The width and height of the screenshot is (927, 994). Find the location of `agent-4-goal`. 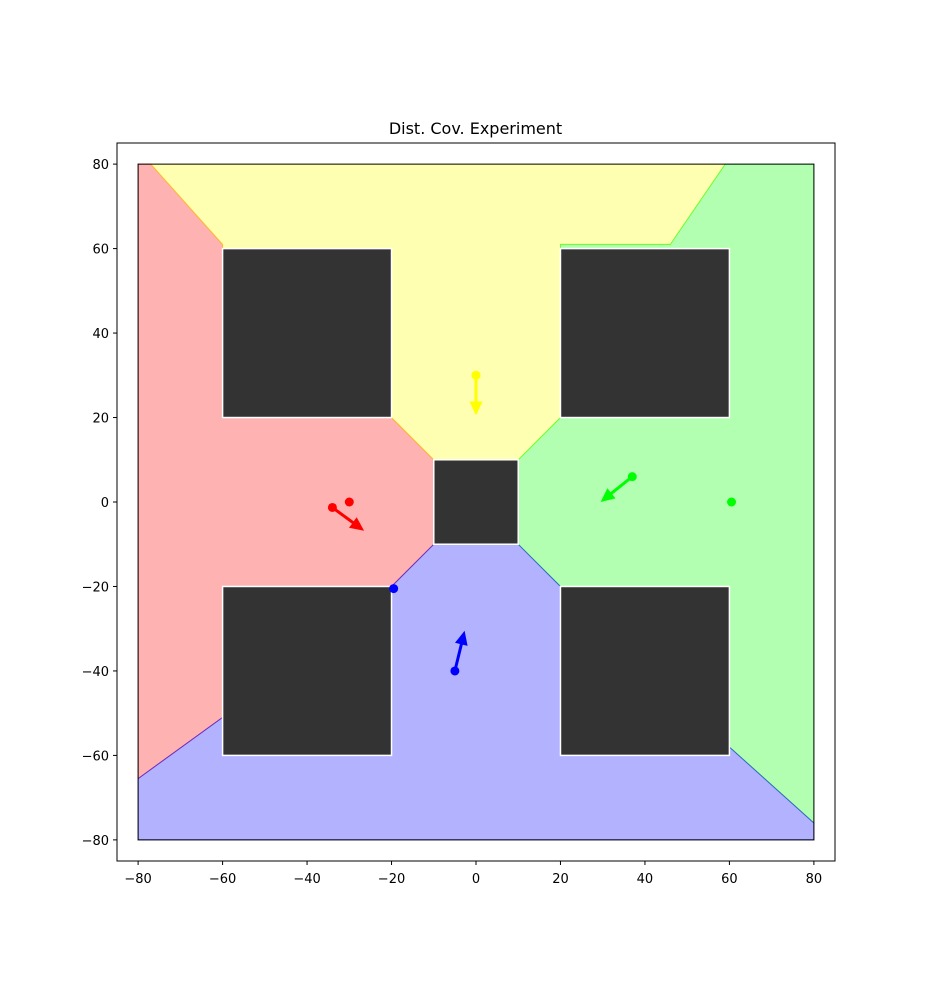

agent-4-goal is located at coordinates (394, 589).